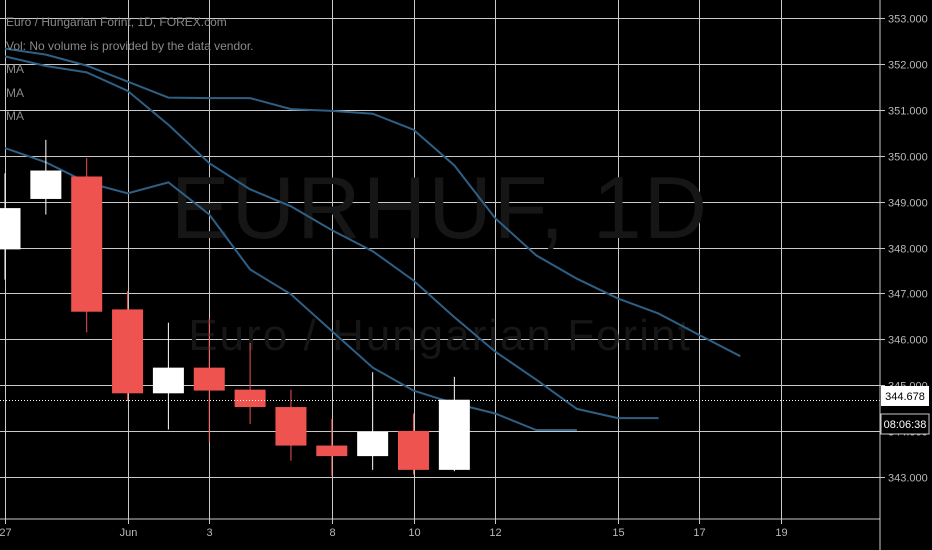  What do you see at coordinates (908, 479) in the screenshot?
I see `price-tick-label: 343.000` at bounding box center [908, 479].